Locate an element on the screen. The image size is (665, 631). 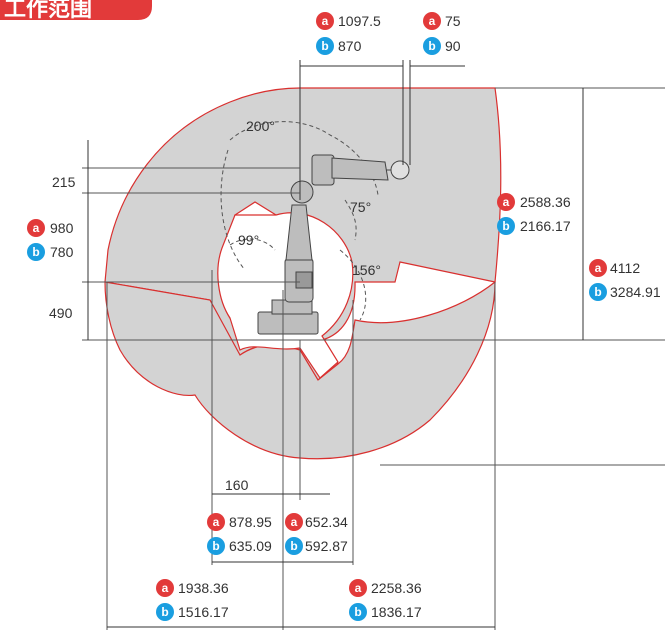
dim-bottom-a2: a 652.34 is located at coordinates (316, 522).